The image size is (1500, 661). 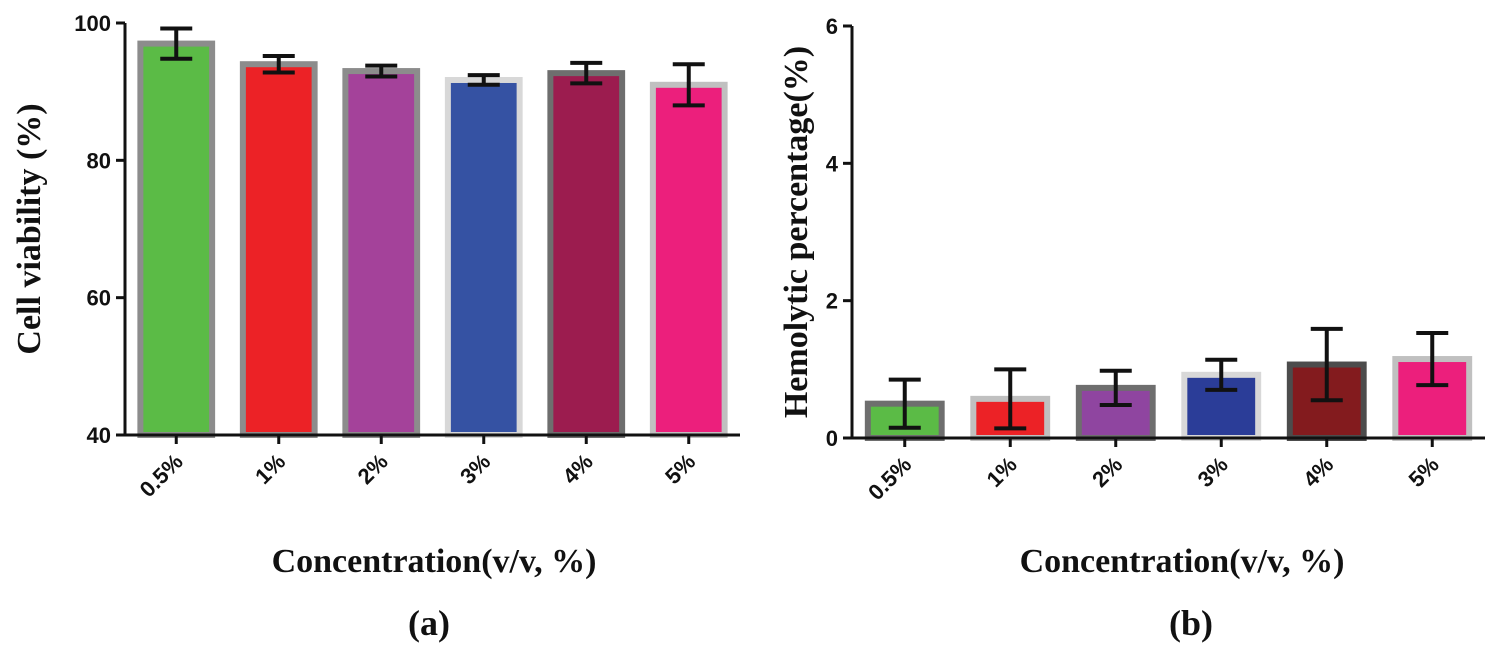 What do you see at coordinates (1191, 623) in the screenshot?
I see `panel-label: (b)` at bounding box center [1191, 623].